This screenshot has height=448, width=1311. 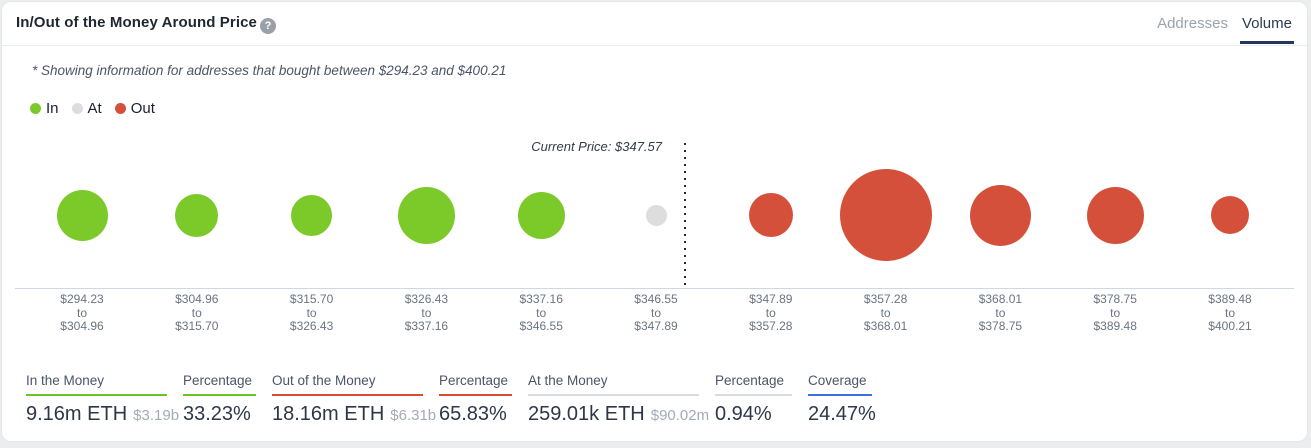 I want to click on x-axis-label: $346.55 to $347.89, so click(x=656, y=312).